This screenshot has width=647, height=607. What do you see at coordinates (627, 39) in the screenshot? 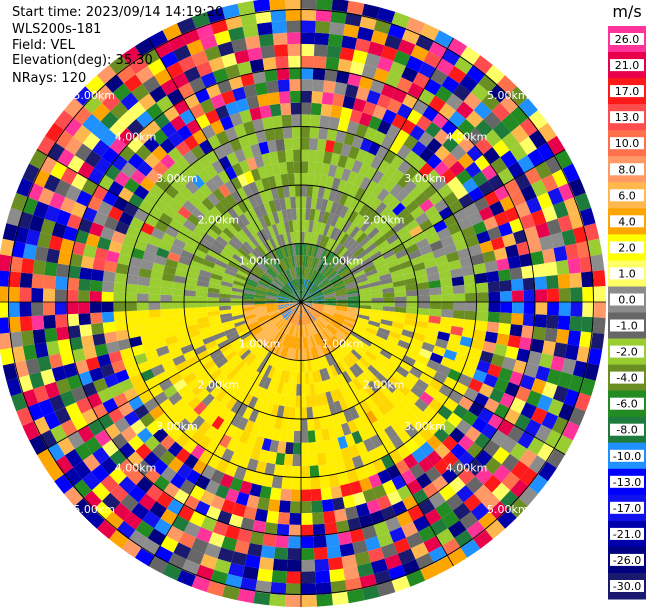
I see `colorbar-tick: 26.0` at bounding box center [627, 39].